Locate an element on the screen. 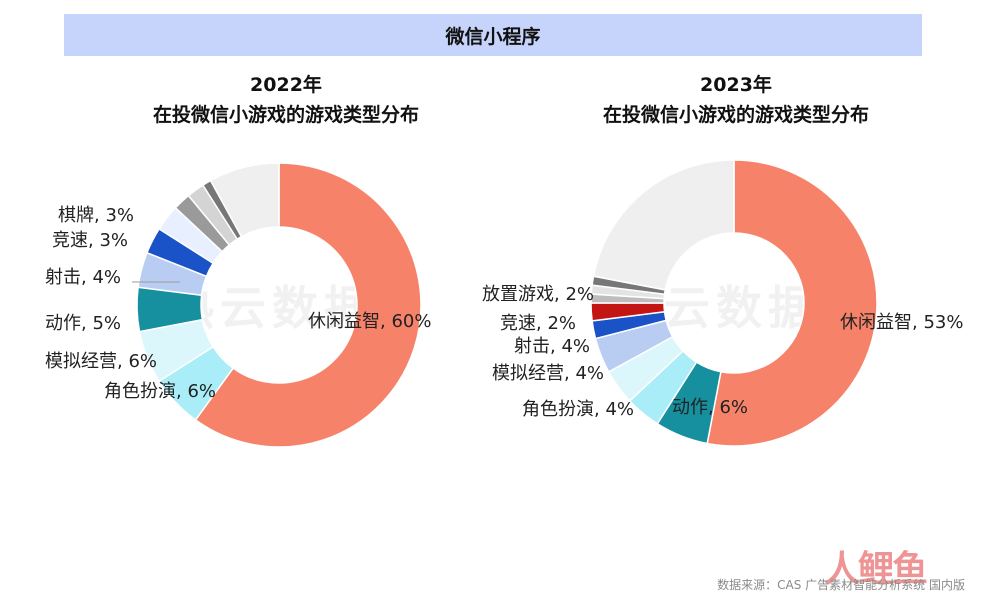 Image resolution: width=985 pixels, height=606 pixels. slice-label: 竞速, 3% is located at coordinates (90, 240).